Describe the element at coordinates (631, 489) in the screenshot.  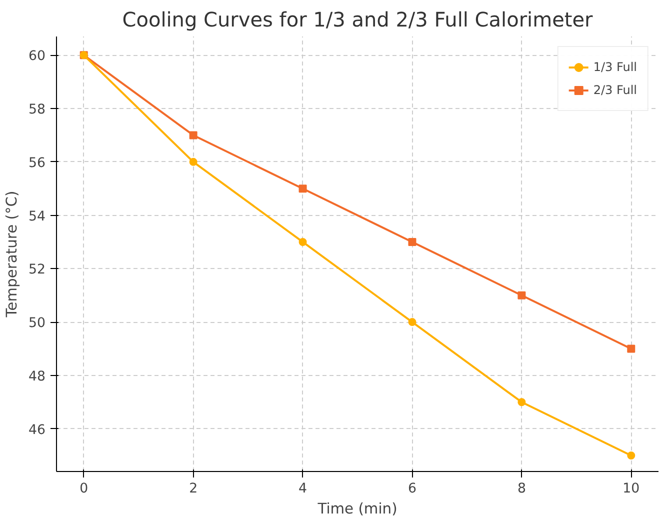
I see `x-tick-label: 10` at that location.